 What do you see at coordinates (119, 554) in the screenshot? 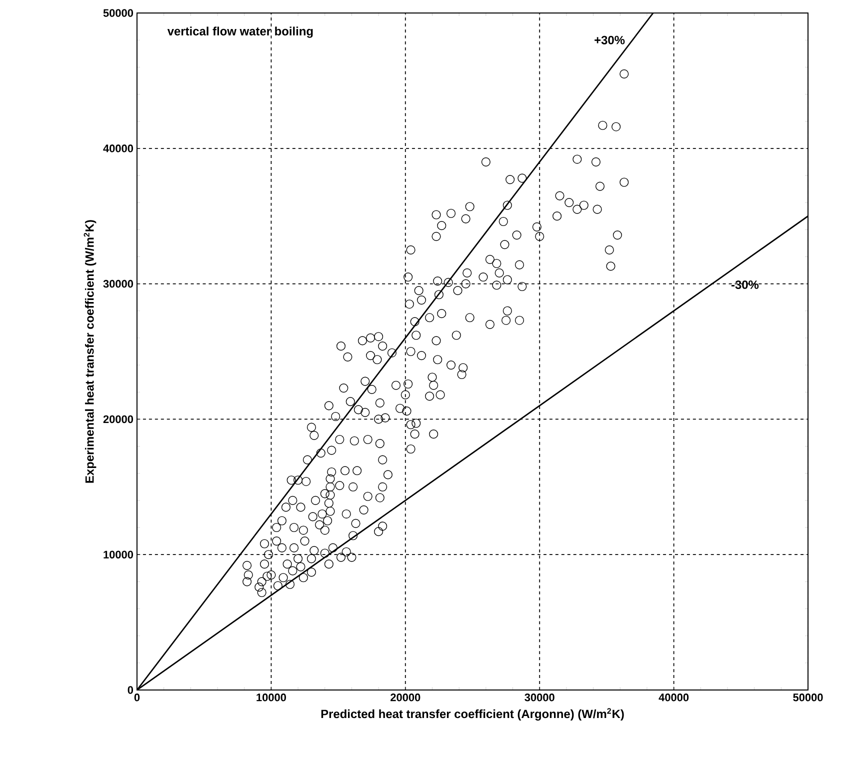
I see `y-tick-label: 10000` at bounding box center [119, 554].